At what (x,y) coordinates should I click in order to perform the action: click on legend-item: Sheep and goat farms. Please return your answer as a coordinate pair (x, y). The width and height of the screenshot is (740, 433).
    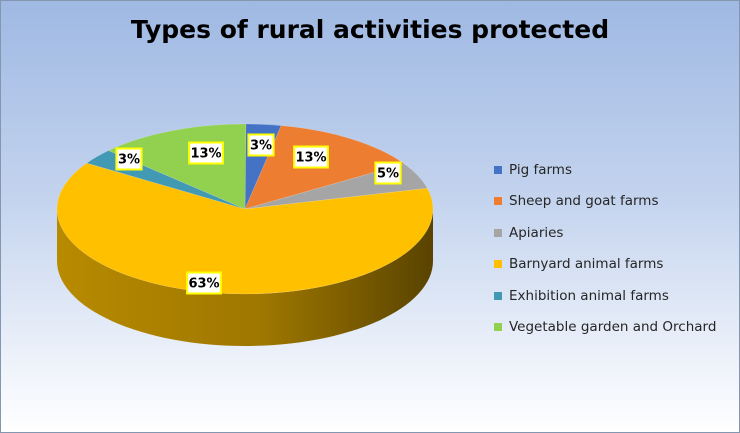
    Looking at the image, I should click on (605, 202).